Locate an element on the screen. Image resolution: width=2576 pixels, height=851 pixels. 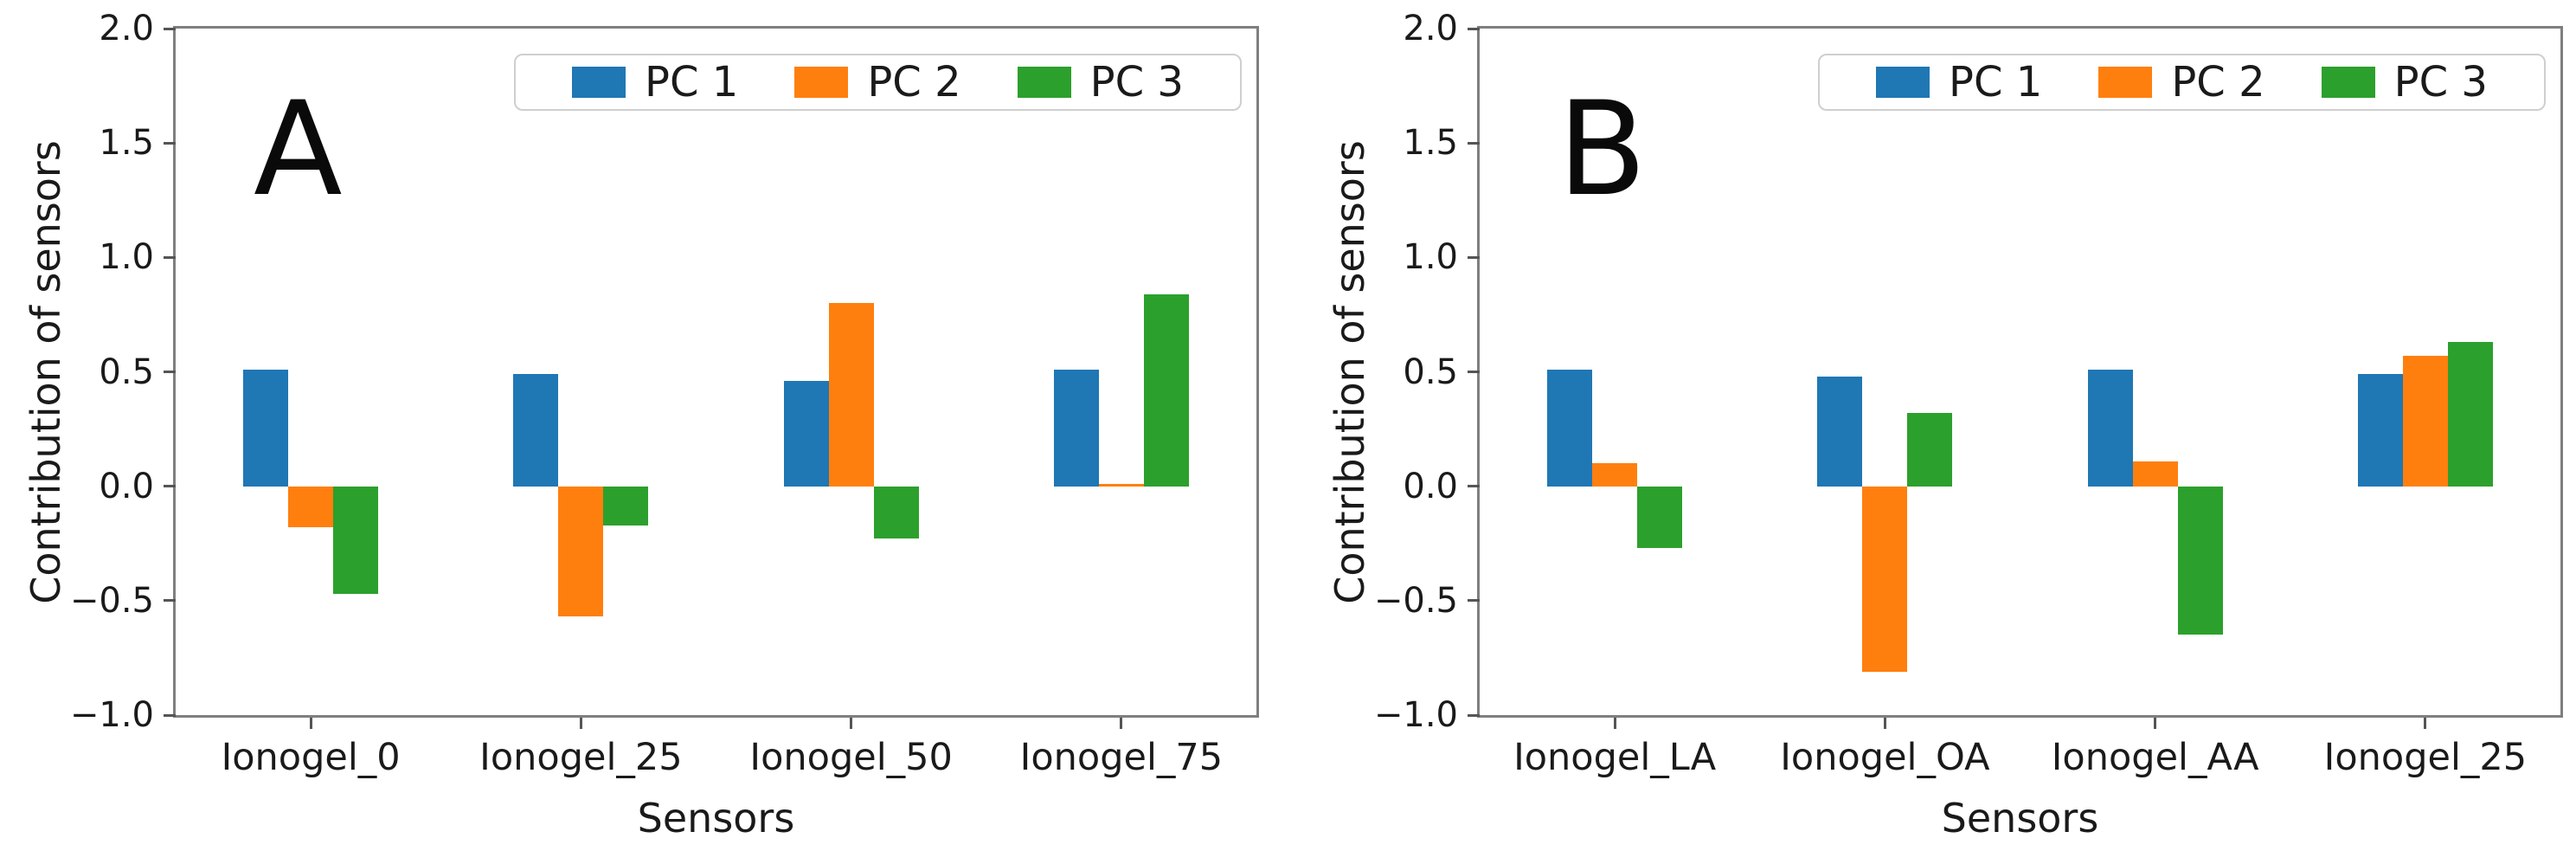
x-axis-tick-label: Ionogel_LA is located at coordinates (1615, 757).